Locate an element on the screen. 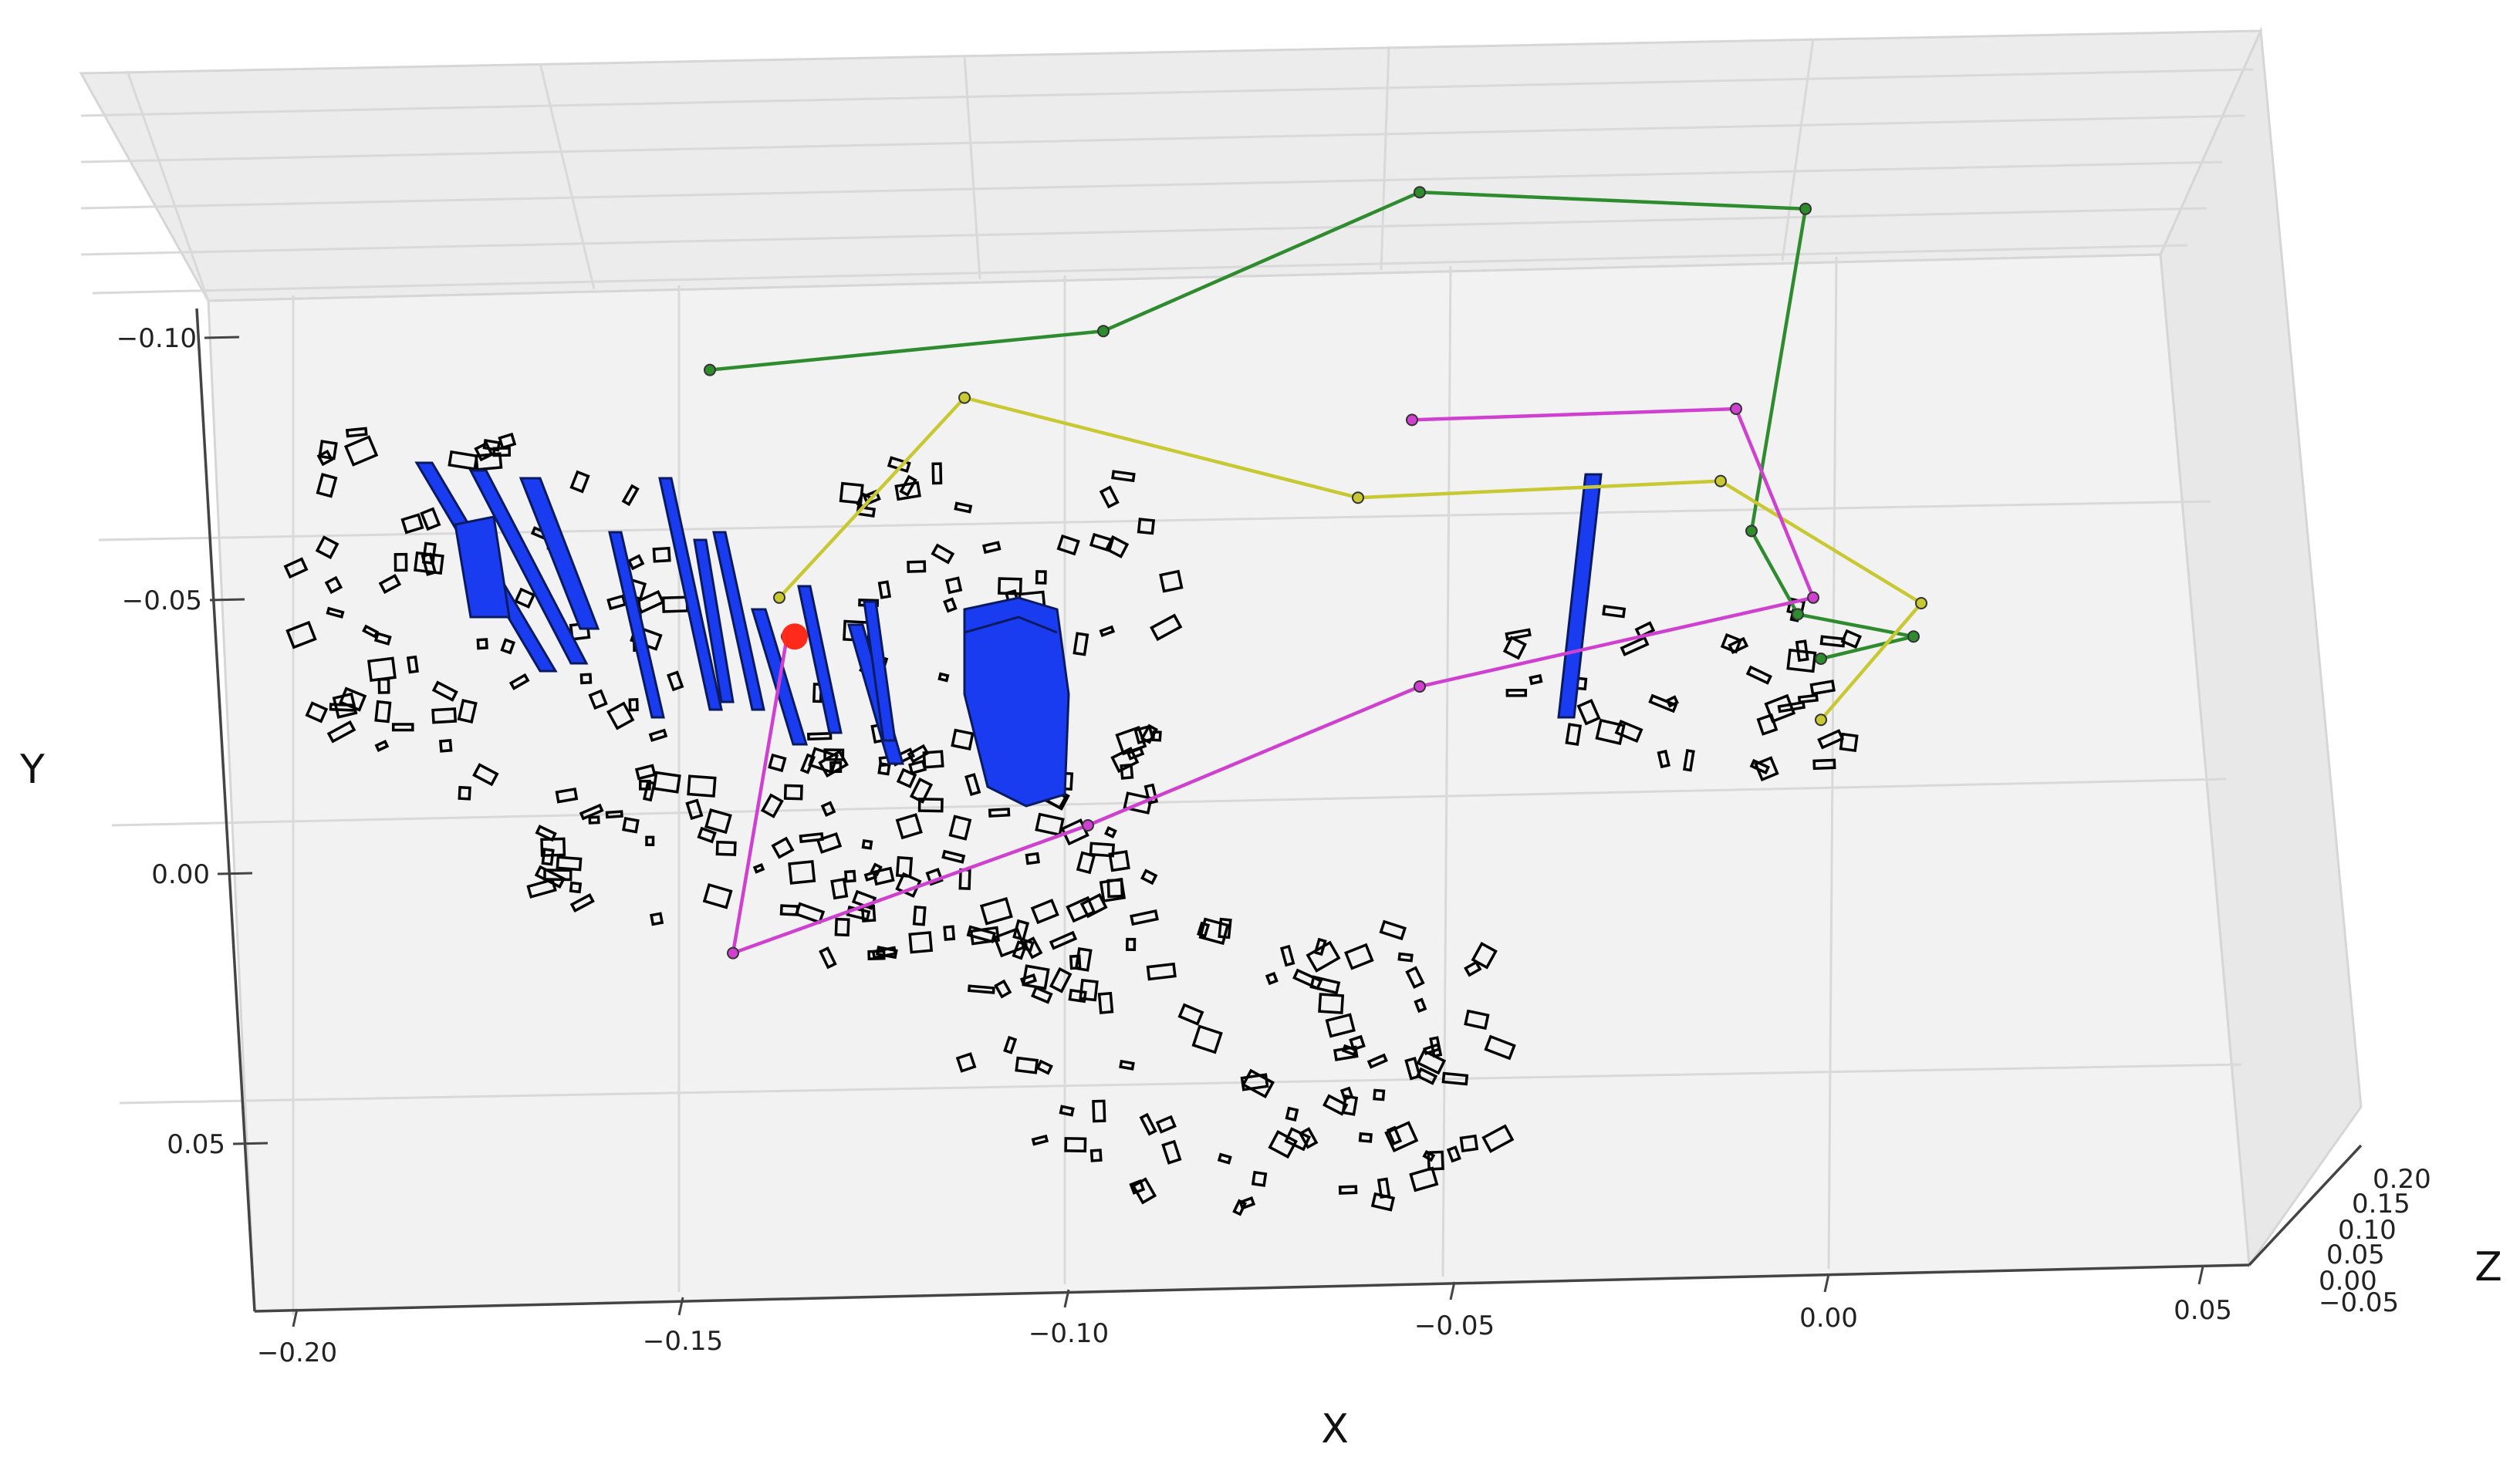 Image resolution: width=2520 pixels, height=1464 pixels. y-tick-label: 0.00 is located at coordinates (180, 874).